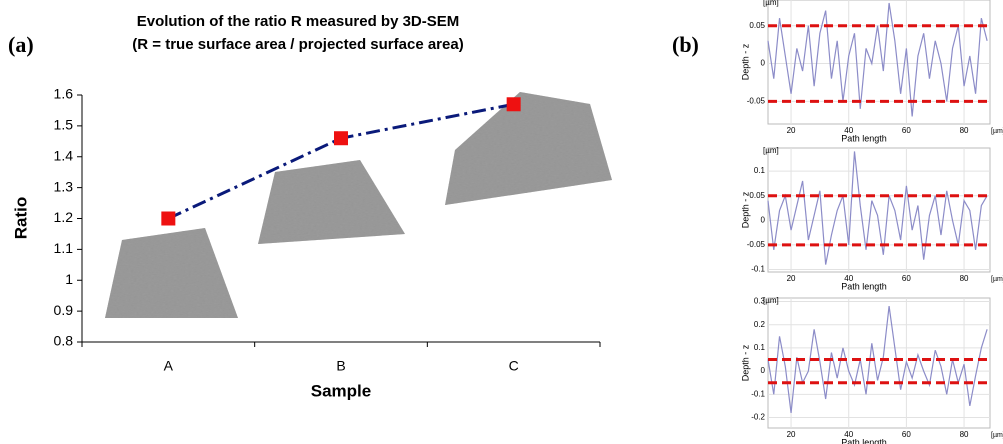  Describe the element at coordinates (685, 44) in the screenshot. I see `panel-label: (b)` at that location.